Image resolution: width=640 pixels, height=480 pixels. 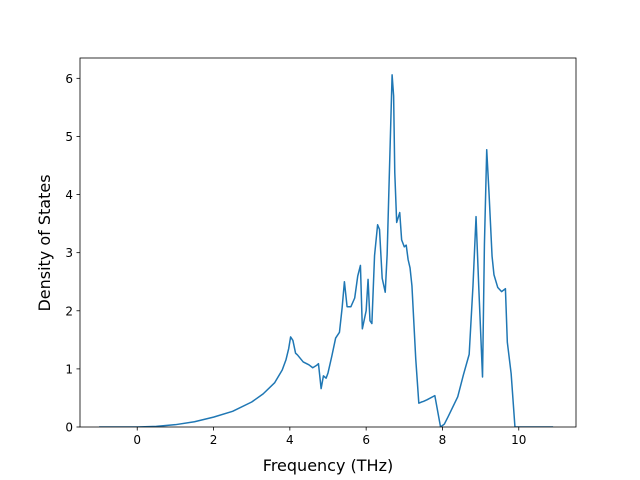 What do you see at coordinates (69, 369) in the screenshot?
I see `y-tick-label: 1` at bounding box center [69, 369].